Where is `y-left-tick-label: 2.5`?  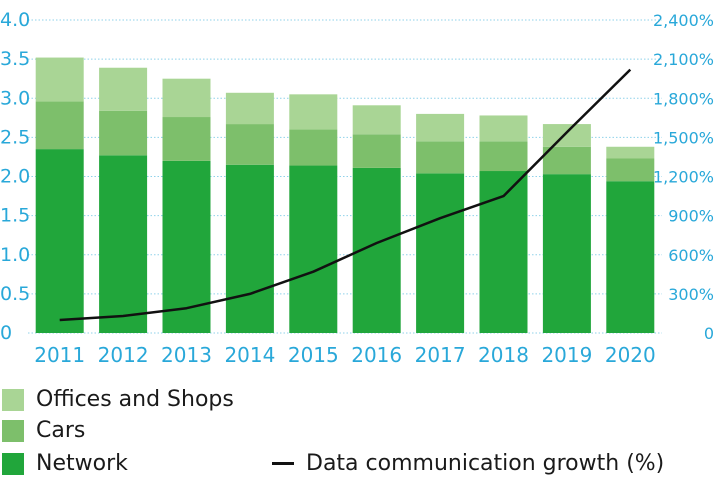
y-left-tick-label: 2.5 is located at coordinates (15, 137).